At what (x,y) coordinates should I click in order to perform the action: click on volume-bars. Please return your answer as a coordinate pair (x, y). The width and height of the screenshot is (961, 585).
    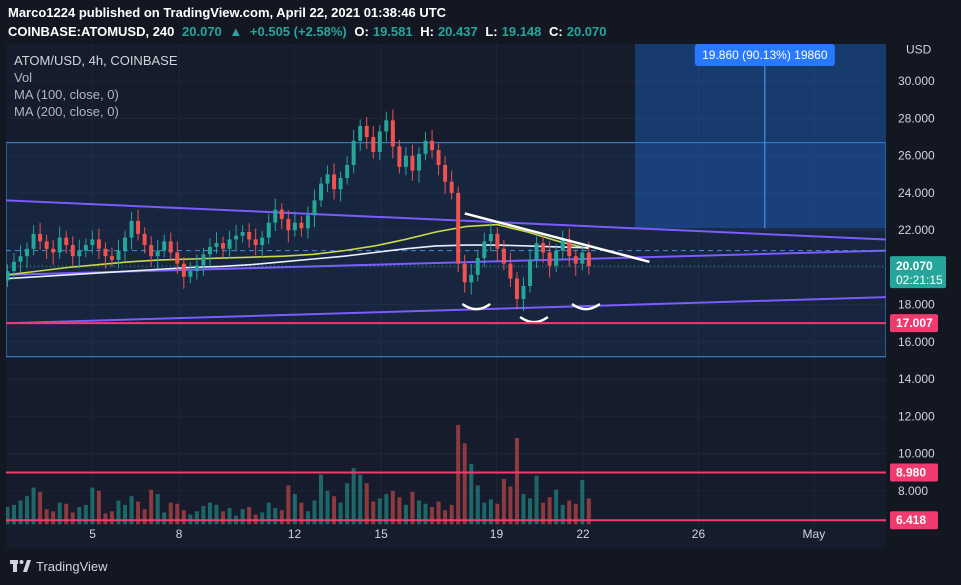
    Looking at the image, I should click on (298, 474).